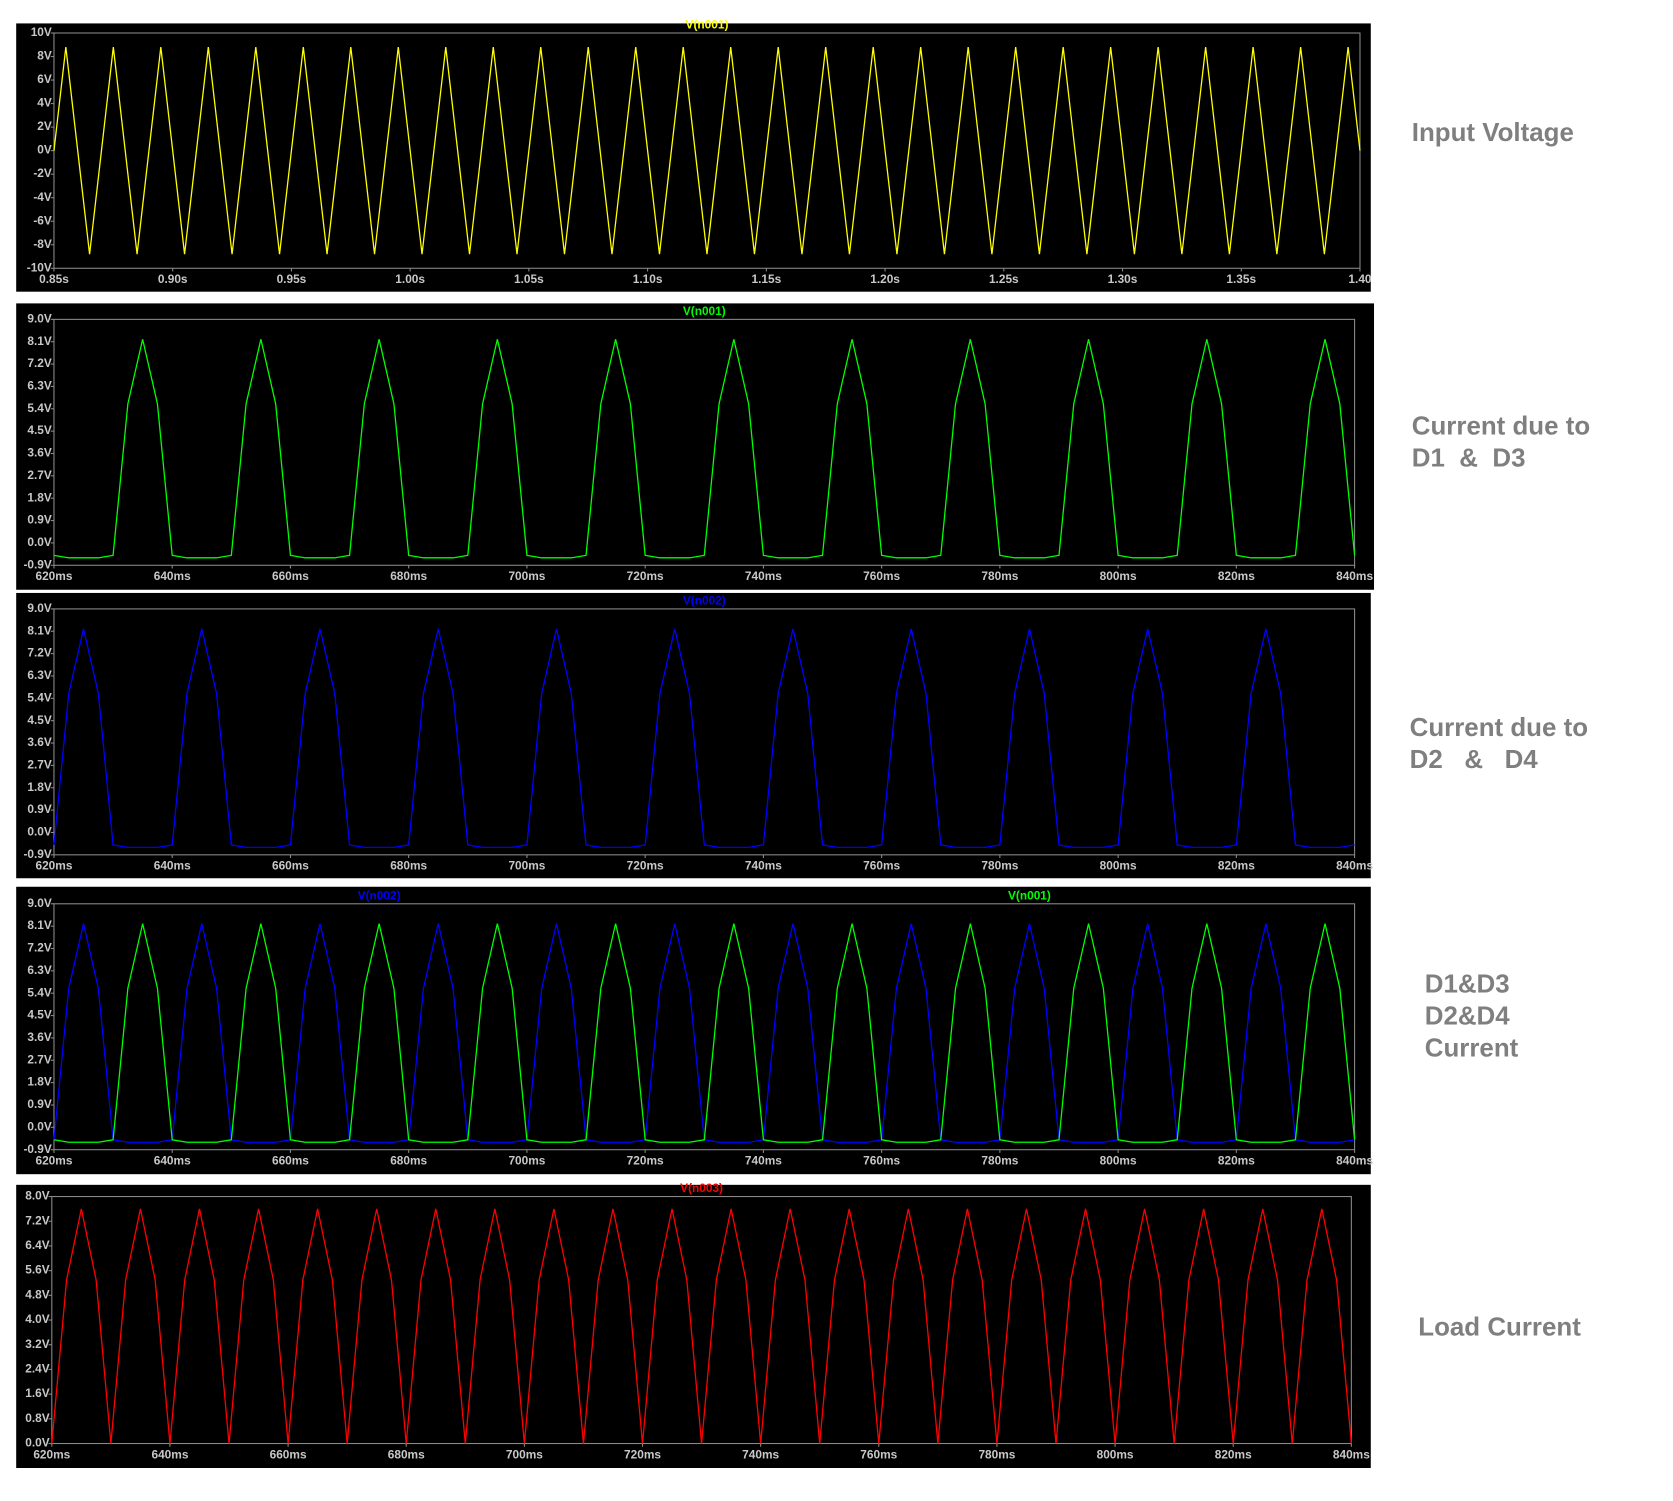 The image size is (1673, 1501). What do you see at coordinates (42, 173) in the screenshot?
I see `y-tick-label: -2V` at bounding box center [42, 173].